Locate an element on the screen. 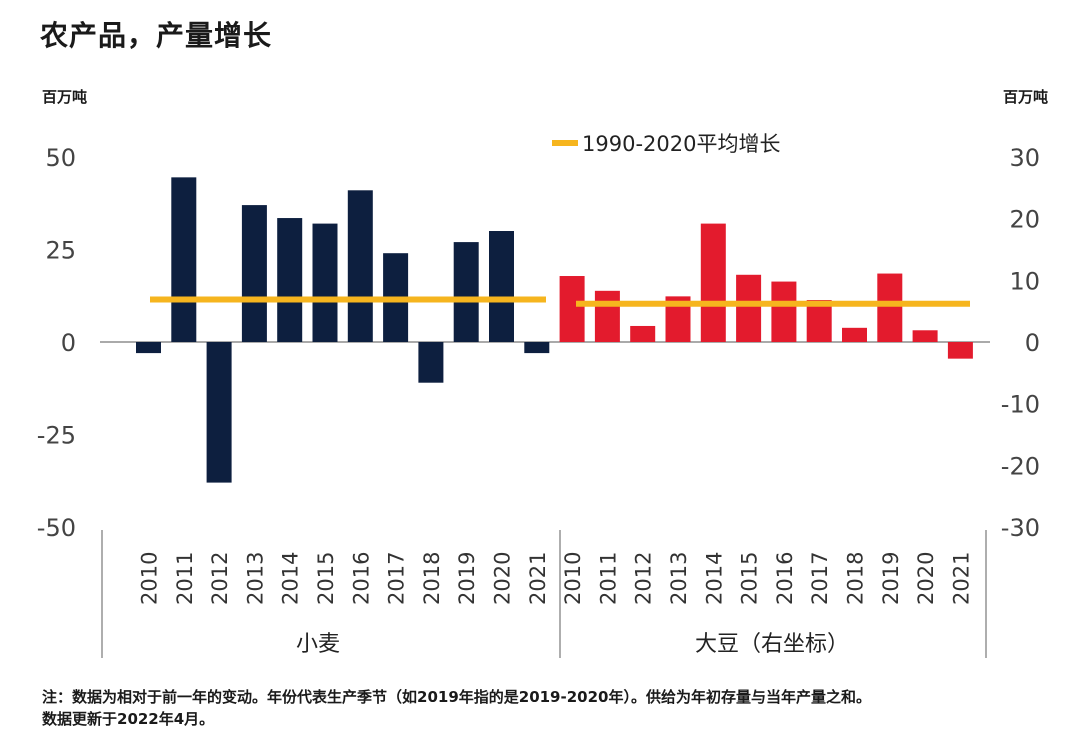 Image resolution: width=1080 pixels, height=756 pixels. left-y-tick-label: 50 is located at coordinates (60, 158).